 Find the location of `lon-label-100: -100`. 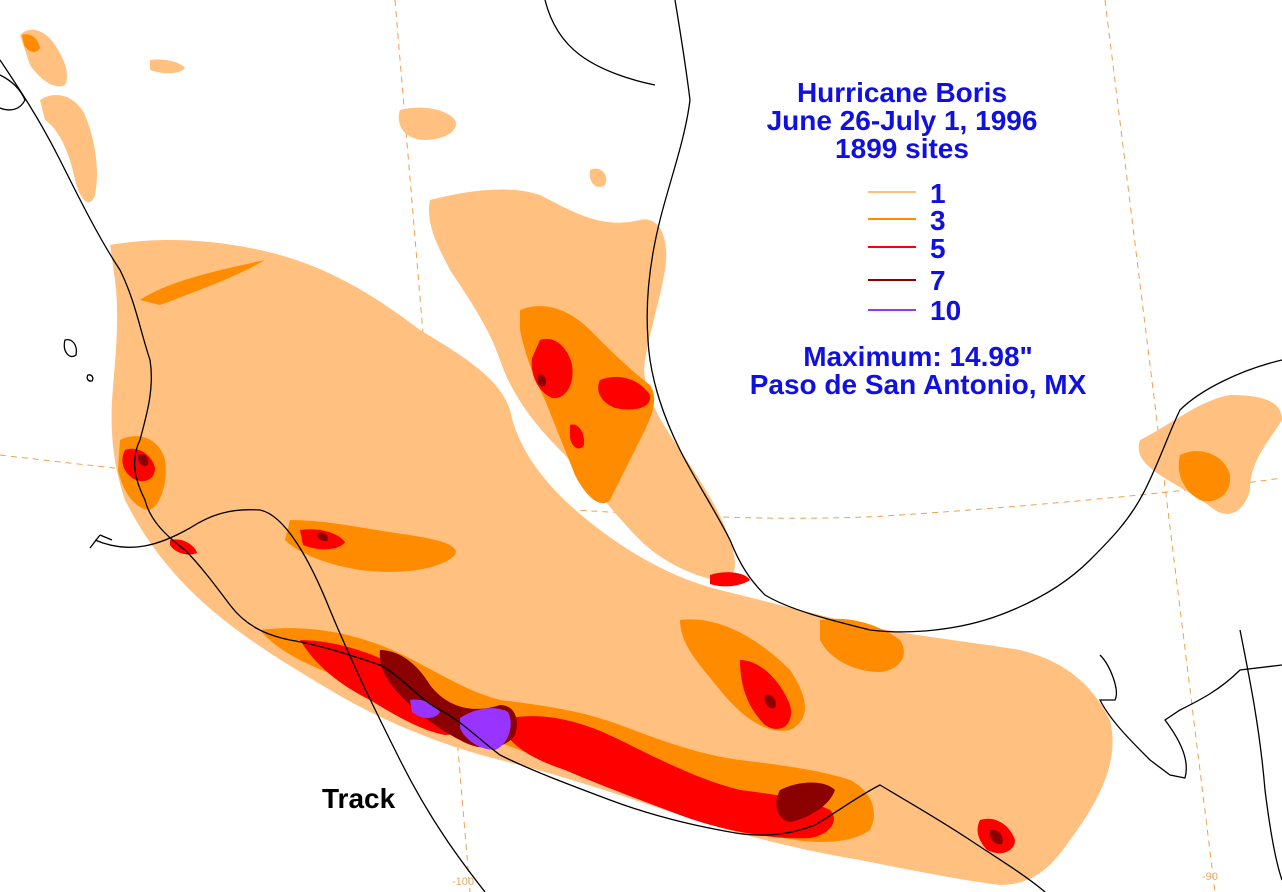

lon-label-100: -100 is located at coordinates (463, 882).